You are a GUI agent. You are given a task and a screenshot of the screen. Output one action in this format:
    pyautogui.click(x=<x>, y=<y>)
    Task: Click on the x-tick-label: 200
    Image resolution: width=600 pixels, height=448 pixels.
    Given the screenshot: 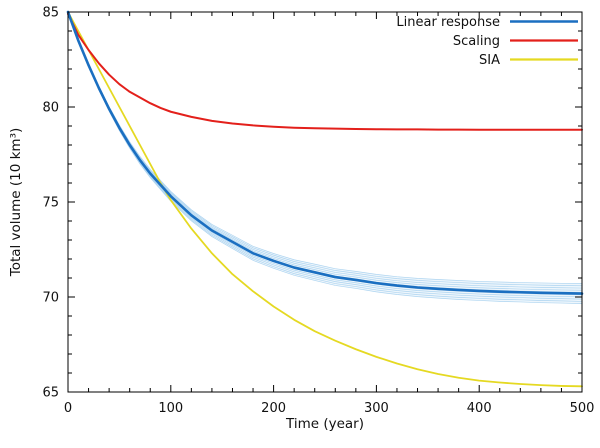 What is the action you would take?
    pyautogui.click(x=273, y=408)
    